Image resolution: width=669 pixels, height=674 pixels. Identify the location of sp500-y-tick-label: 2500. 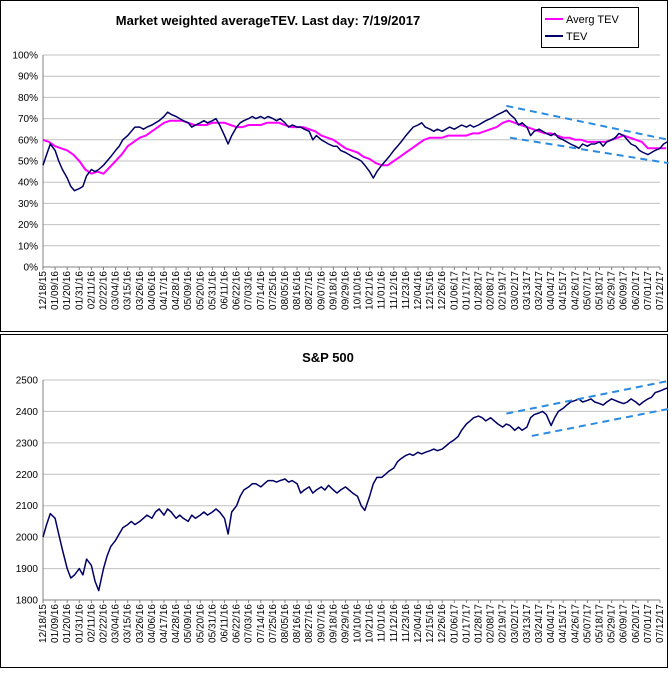
(27, 381).